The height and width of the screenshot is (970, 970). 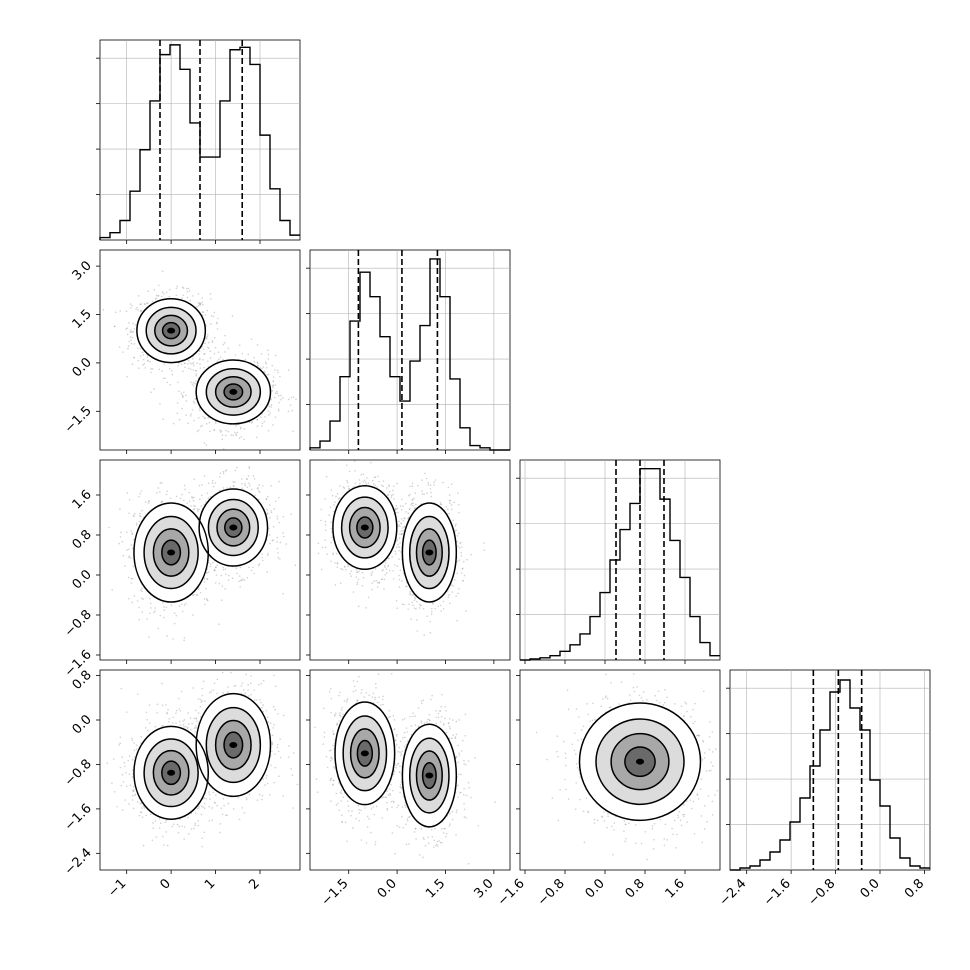 I want to click on density-content, so click(x=198, y=554).